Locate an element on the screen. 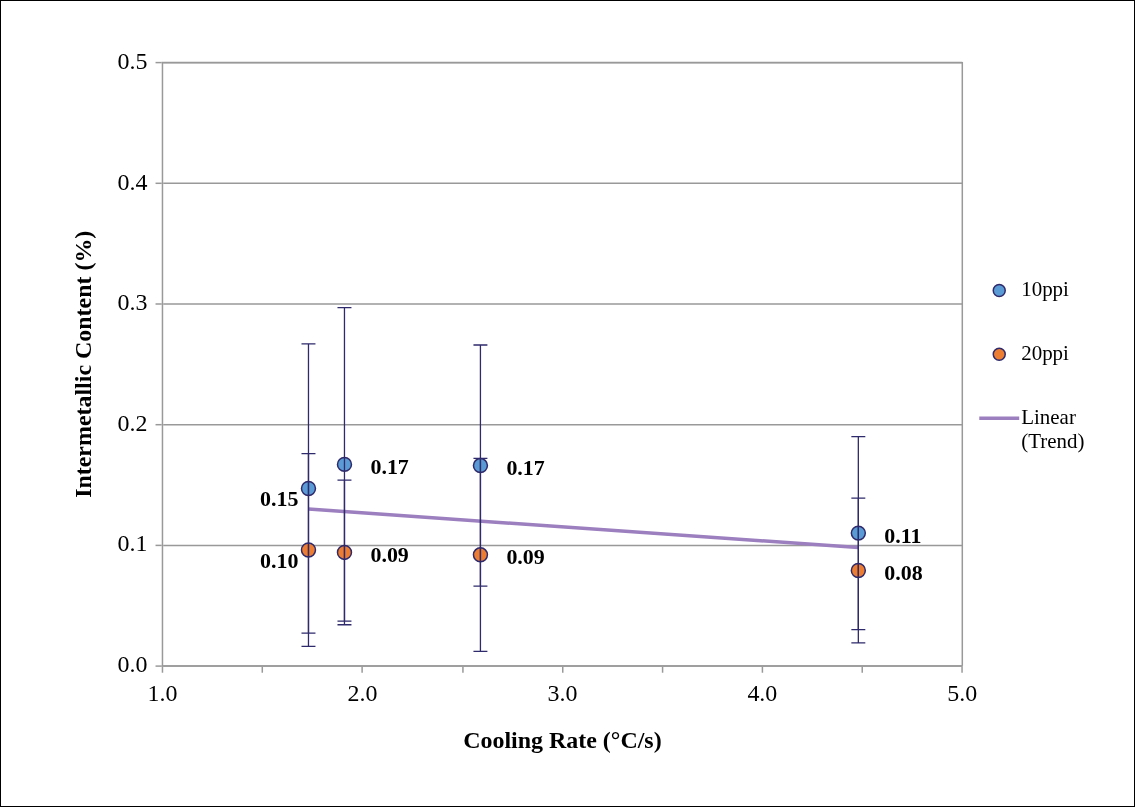 This screenshot has width=1135, height=807. y-tick-label: 0.1 is located at coordinates (132, 543).